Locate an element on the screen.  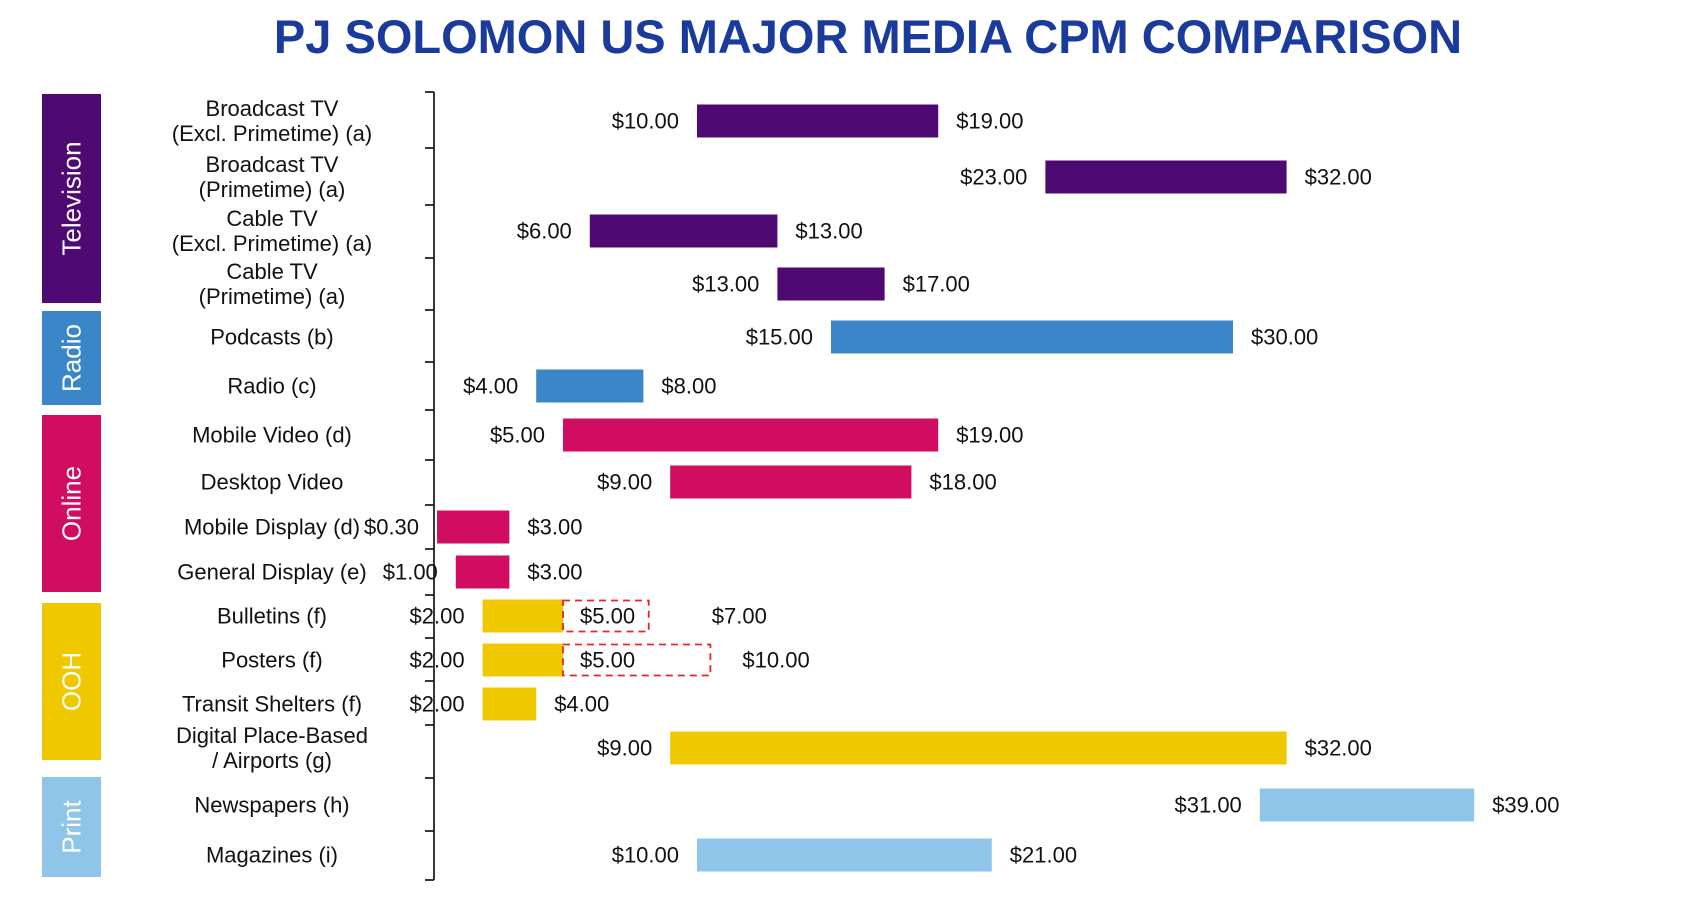
bar-mobile-video-d is located at coordinates (751, 435).